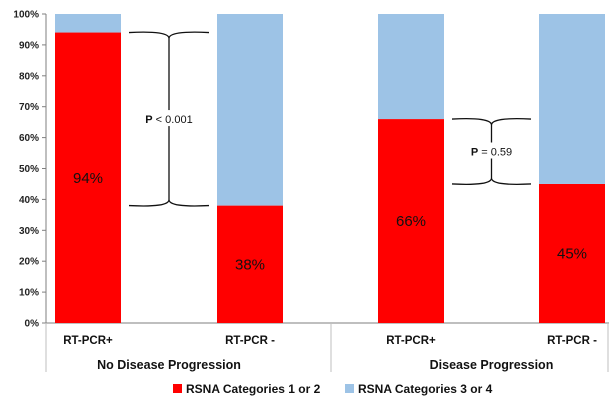 The image size is (609, 398). Describe the element at coordinates (29, 76) in the screenshot. I see `y-tick-label: 80%` at that location.